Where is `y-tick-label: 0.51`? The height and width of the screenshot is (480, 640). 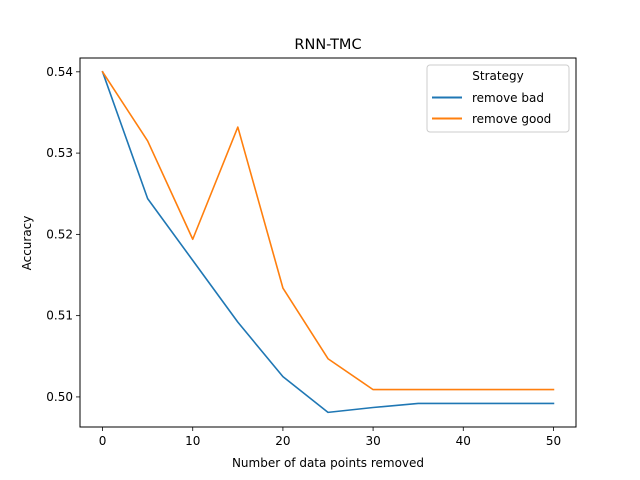
y-tick-label: 0.51 is located at coordinates (59, 316).